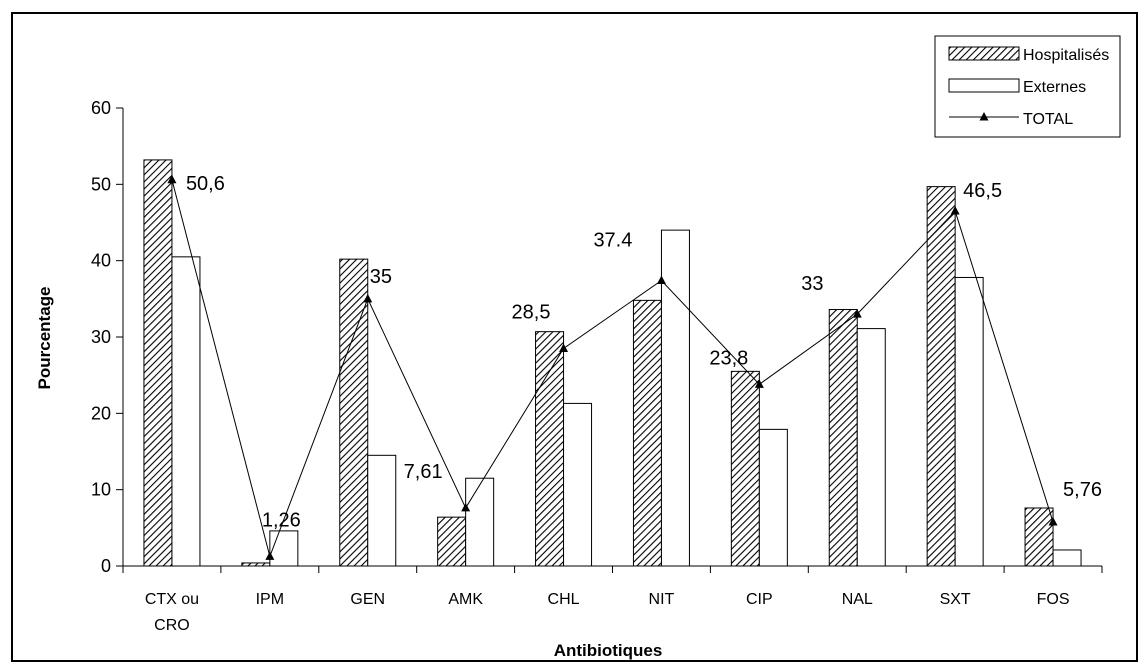 The height and width of the screenshot is (671, 1141). What do you see at coordinates (44, 338) in the screenshot?
I see `y-axis-title: Pourcentage` at bounding box center [44, 338].